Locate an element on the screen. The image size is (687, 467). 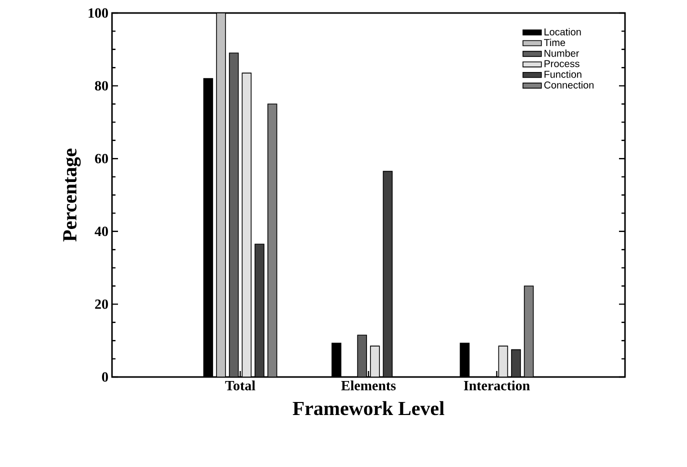
legend-label: Function is located at coordinates (563, 74).